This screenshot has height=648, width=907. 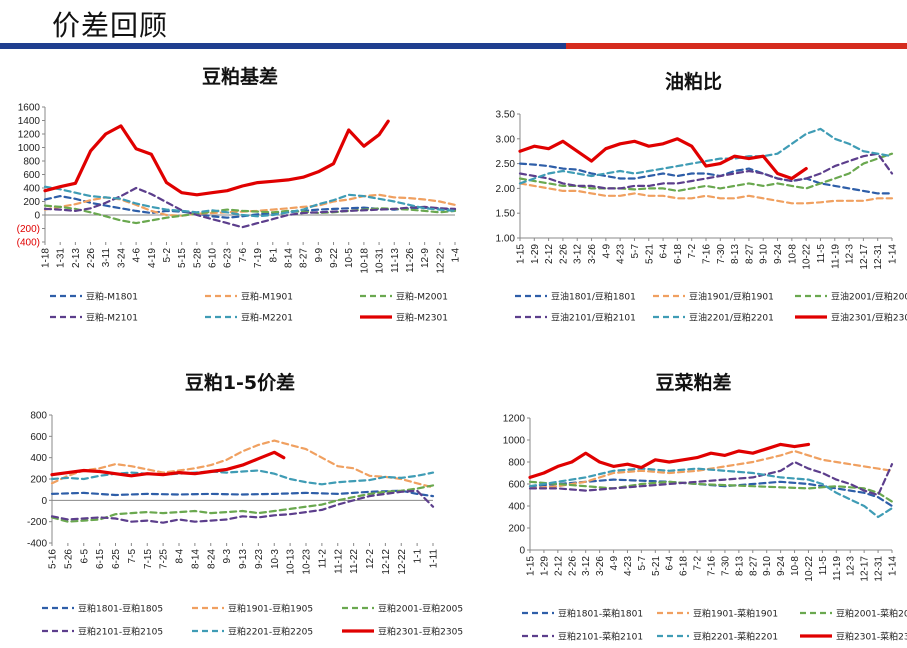 I want to click on page-title: 价差回顾, so click(x=110, y=25).